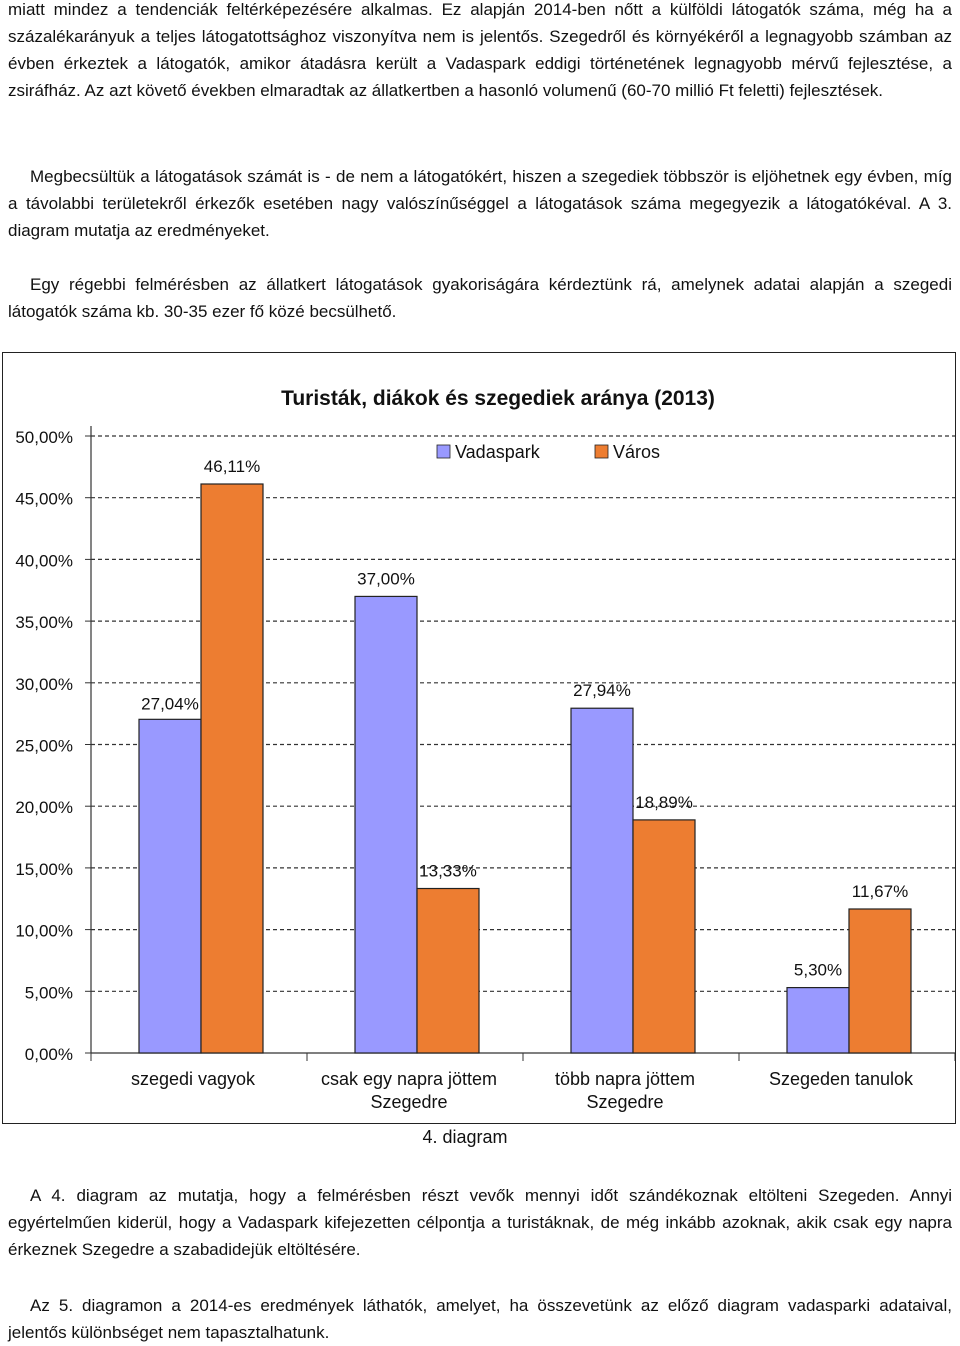 The height and width of the screenshot is (1346, 960). I want to click on y-tick-label: 0,00%, so click(49, 1054).